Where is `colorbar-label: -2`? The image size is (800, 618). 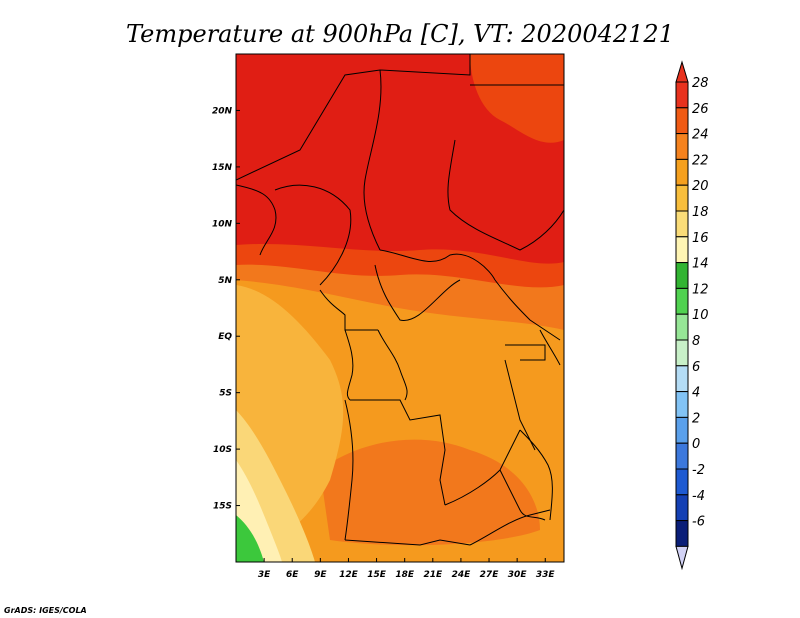
colorbar-label: -2 is located at coordinates (698, 470).